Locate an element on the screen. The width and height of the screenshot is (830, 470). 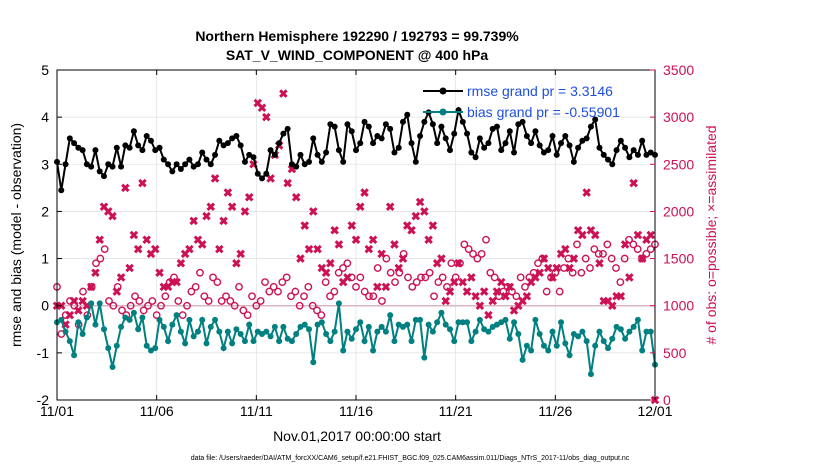
y-right-tick-label: 500 is located at coordinates (675, 353).